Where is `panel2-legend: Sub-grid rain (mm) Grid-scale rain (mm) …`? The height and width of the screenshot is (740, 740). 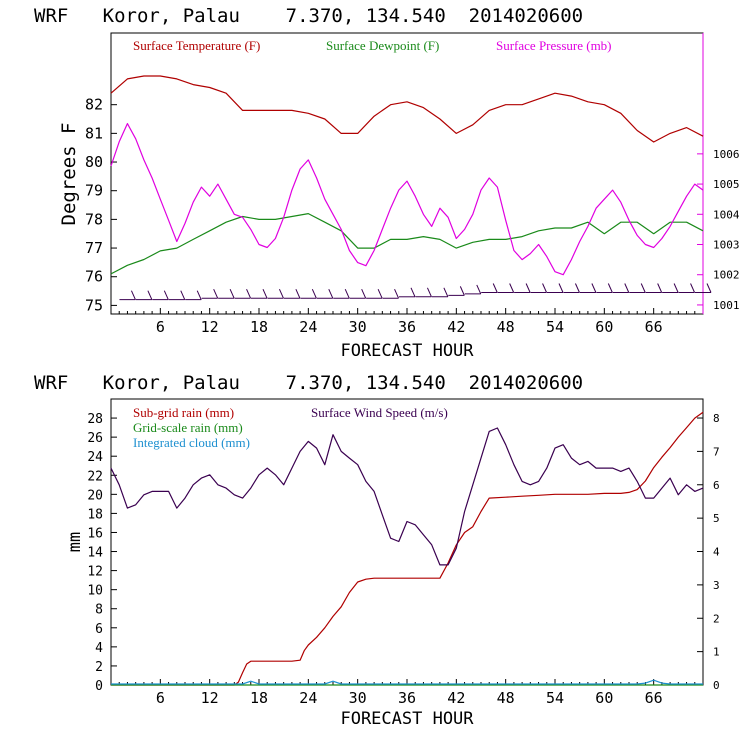
panel2-legend: Sub-grid rain (mm) Grid-scale rain (mm) … is located at coordinates (290, 427).